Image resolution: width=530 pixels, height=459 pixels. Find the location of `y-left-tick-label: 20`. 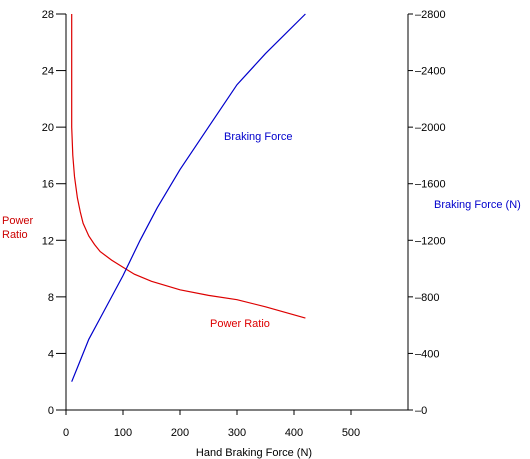

y-left-tick-label: 20 is located at coordinates (48, 128).